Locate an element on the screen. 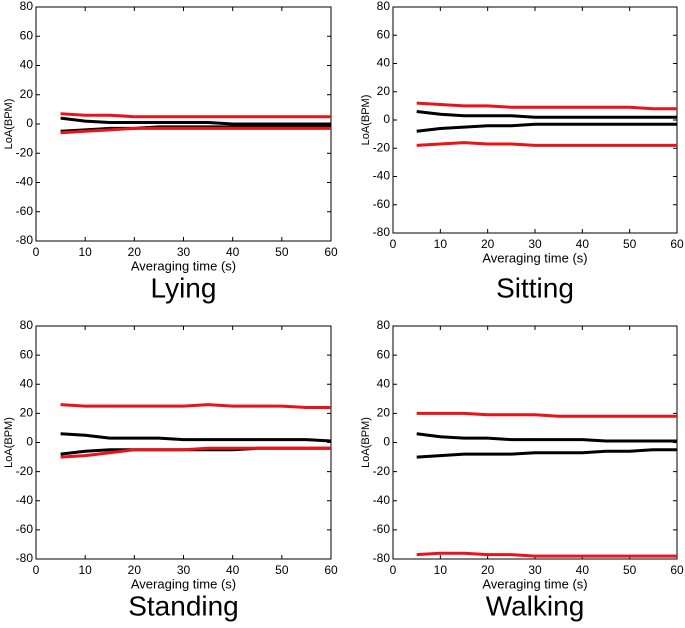 The width and height of the screenshot is (685, 628). panel-title: Sitting is located at coordinates (535, 287).